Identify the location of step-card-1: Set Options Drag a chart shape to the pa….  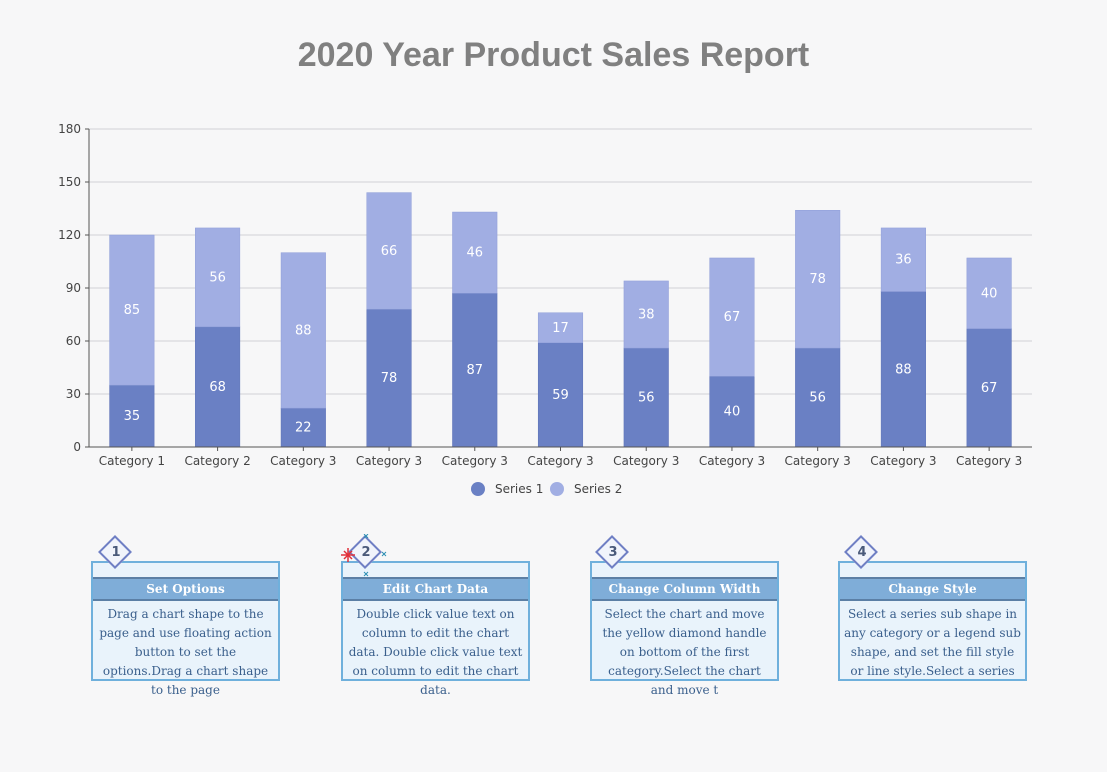
(185, 629).